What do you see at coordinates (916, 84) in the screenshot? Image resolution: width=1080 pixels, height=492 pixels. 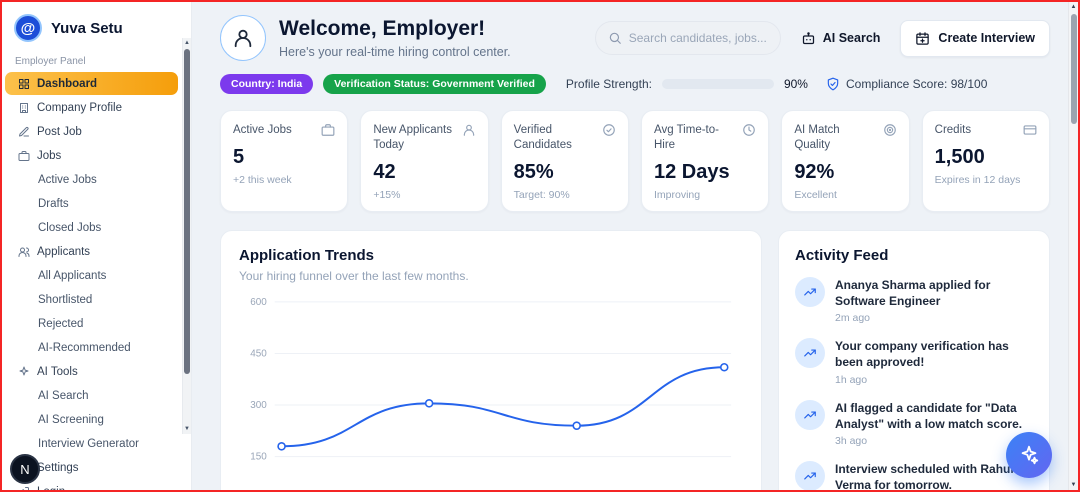 I see `compliance-label: Compliance Score: 98/100` at bounding box center [916, 84].